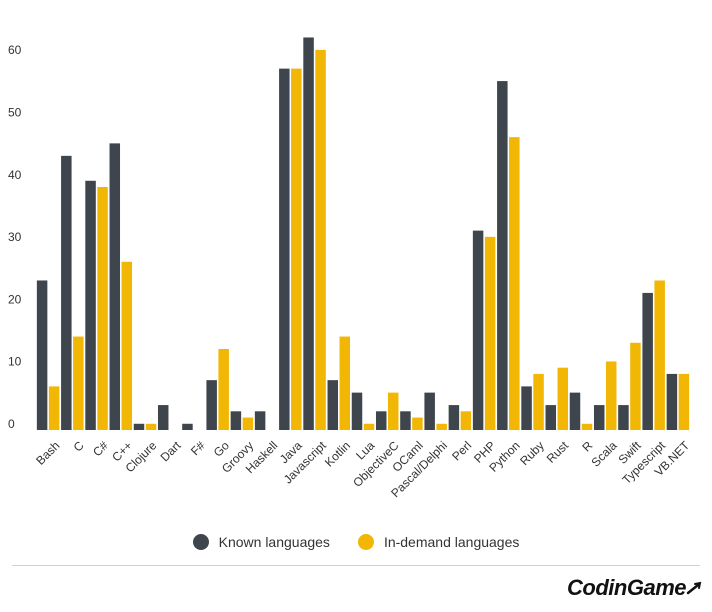 This screenshot has height=612, width=712. Describe the element at coordinates (200, 542) in the screenshot. I see `legend-swatch-known` at that location.